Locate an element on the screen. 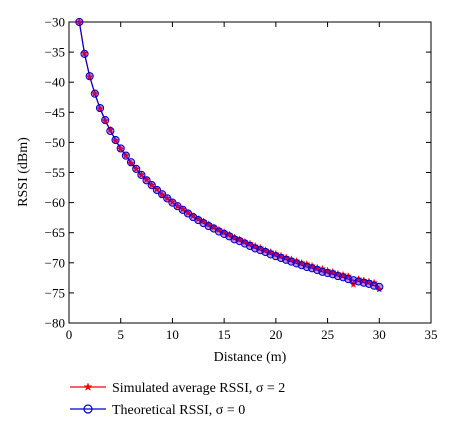 Image resolution: width=474 pixels, height=436 pixels. legend-marker-simulated is located at coordinates (88, 386).